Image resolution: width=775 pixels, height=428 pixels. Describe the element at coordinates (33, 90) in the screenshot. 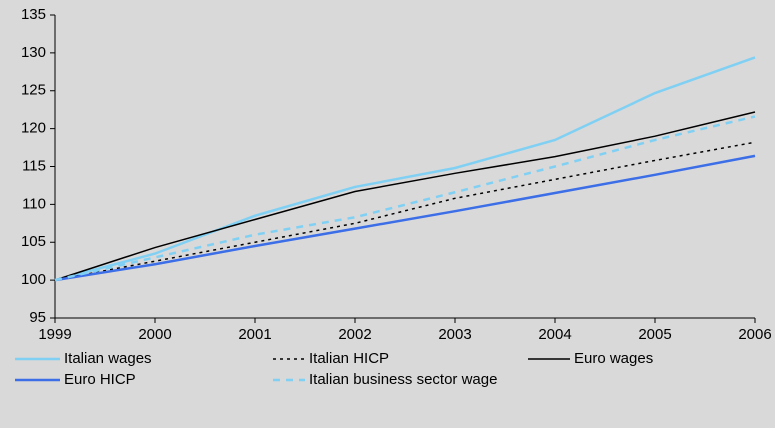

I see `y-tick-label: 125` at that location.